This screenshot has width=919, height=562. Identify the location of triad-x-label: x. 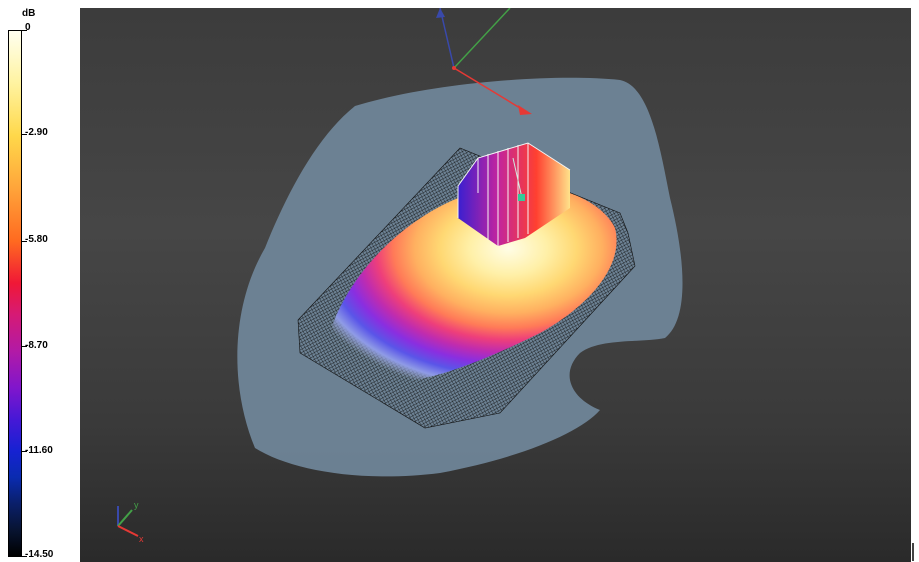
(141, 539).